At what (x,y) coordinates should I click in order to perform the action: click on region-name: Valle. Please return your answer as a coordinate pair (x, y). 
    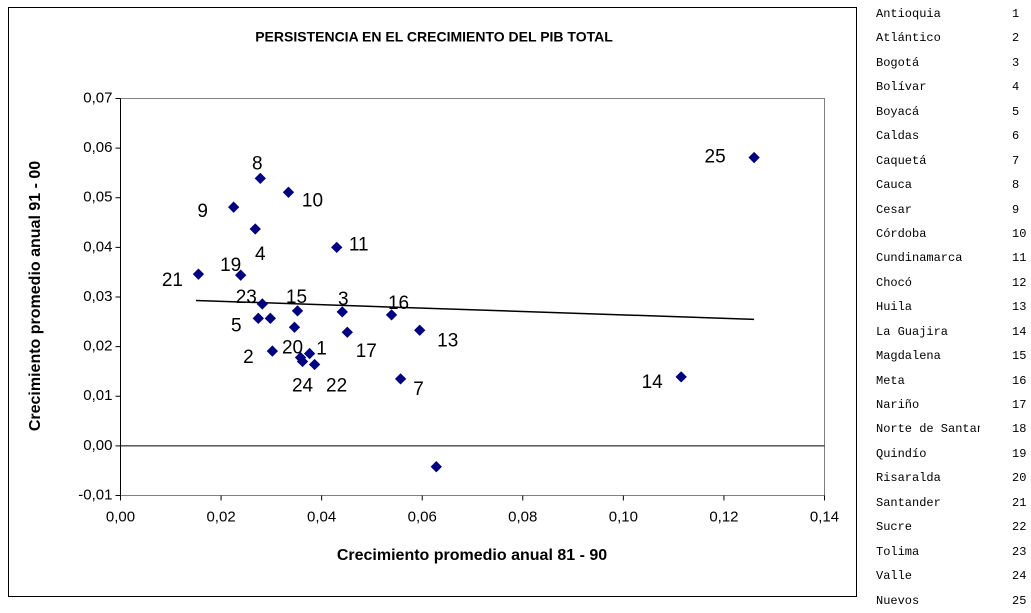
    Looking at the image, I should click on (894, 576).